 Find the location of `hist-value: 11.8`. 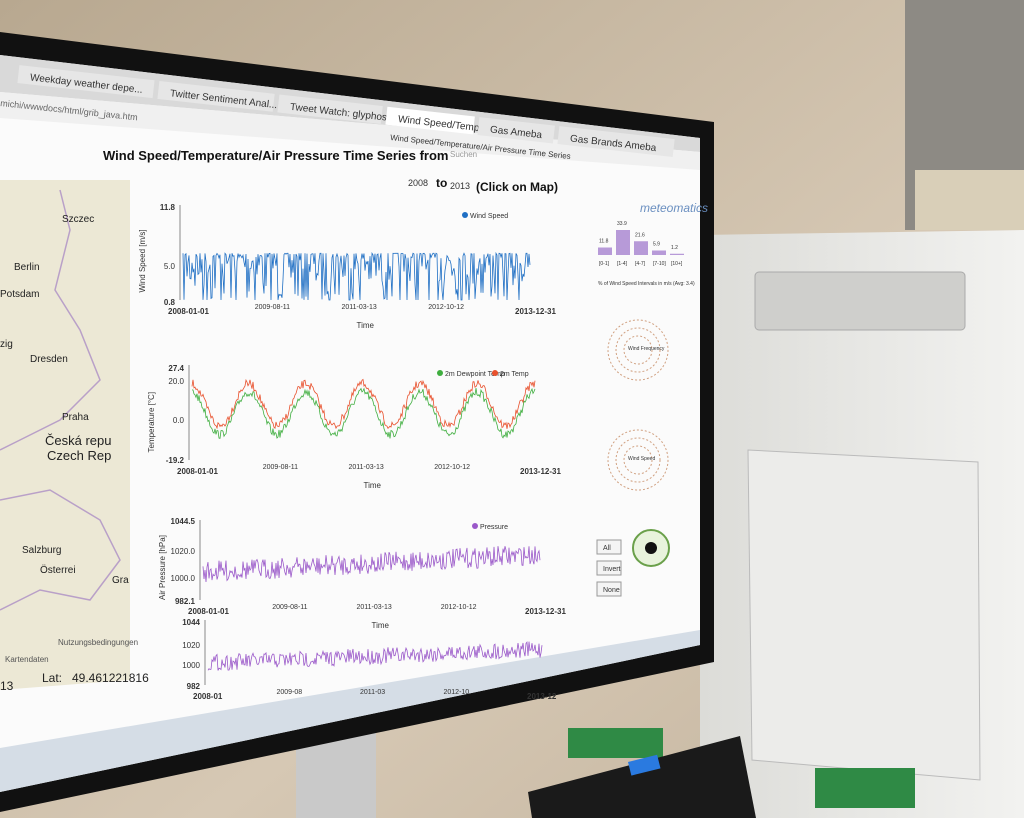

hist-value: 11.8 is located at coordinates (604, 242).